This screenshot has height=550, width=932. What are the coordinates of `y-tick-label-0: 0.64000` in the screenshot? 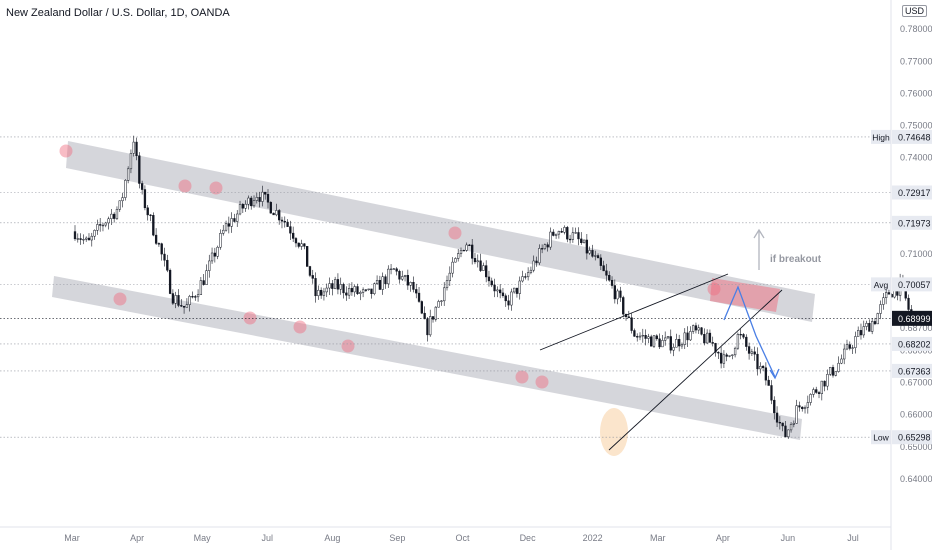 It's located at (916, 479).